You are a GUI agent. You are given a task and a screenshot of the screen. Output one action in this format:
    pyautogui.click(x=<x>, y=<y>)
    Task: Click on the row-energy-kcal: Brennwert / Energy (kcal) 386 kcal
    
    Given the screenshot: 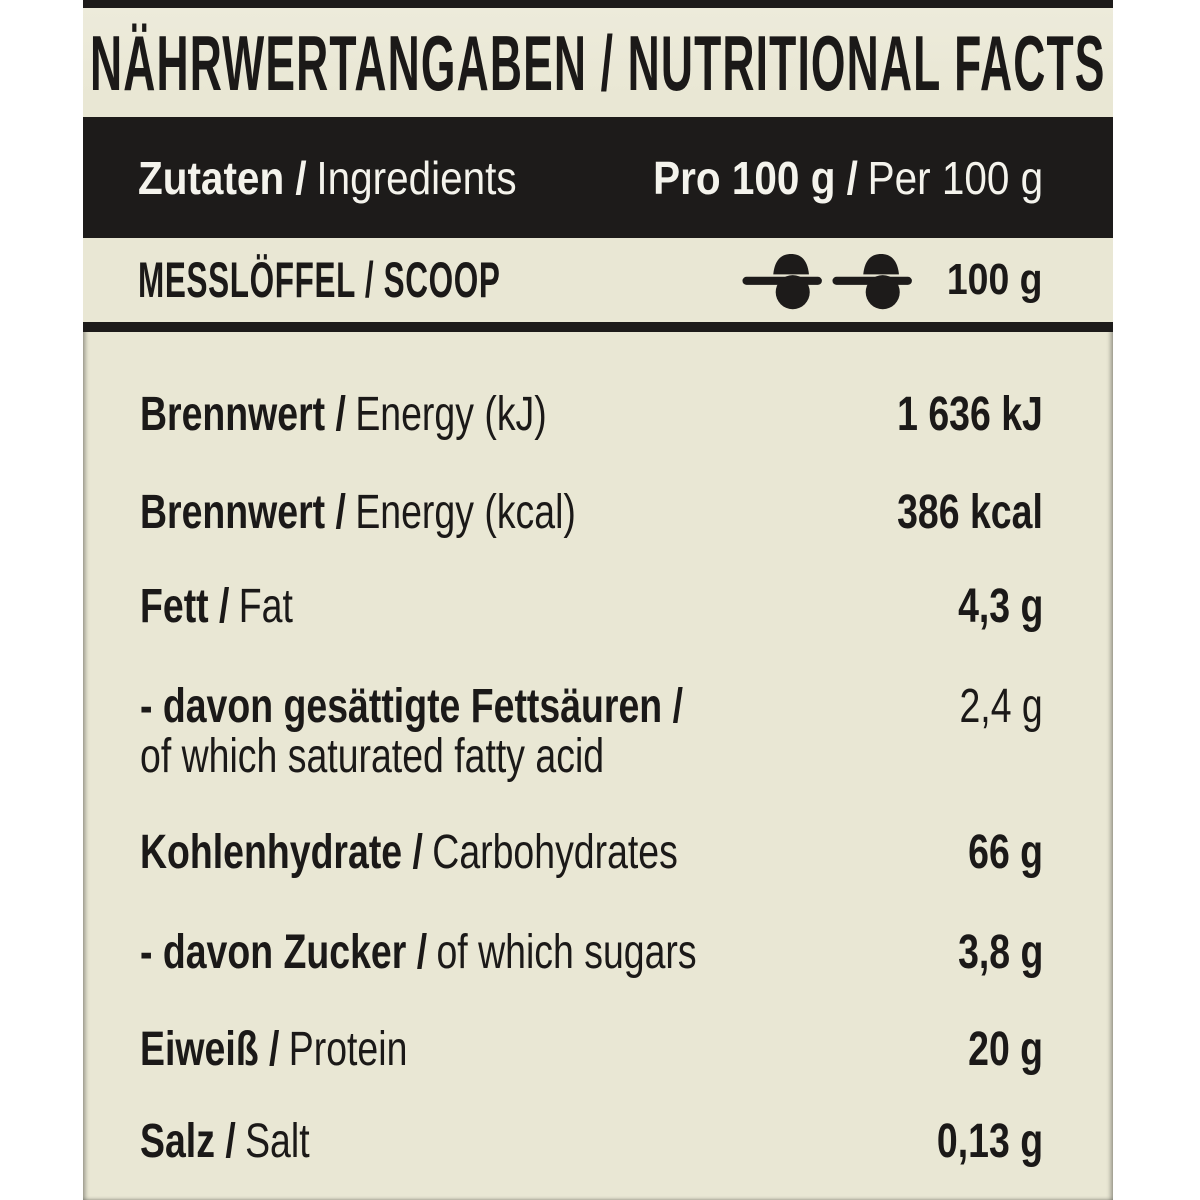 What is the action you would take?
    pyautogui.click(x=598, y=513)
    